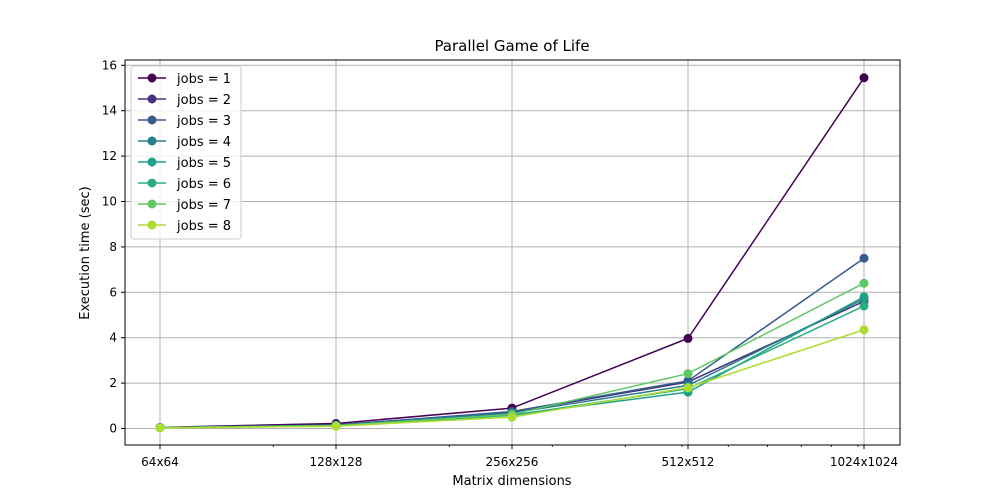  Describe the element at coordinates (511, 46) in the screenshot. I see `chart-title: Parallel Game of Life` at that location.